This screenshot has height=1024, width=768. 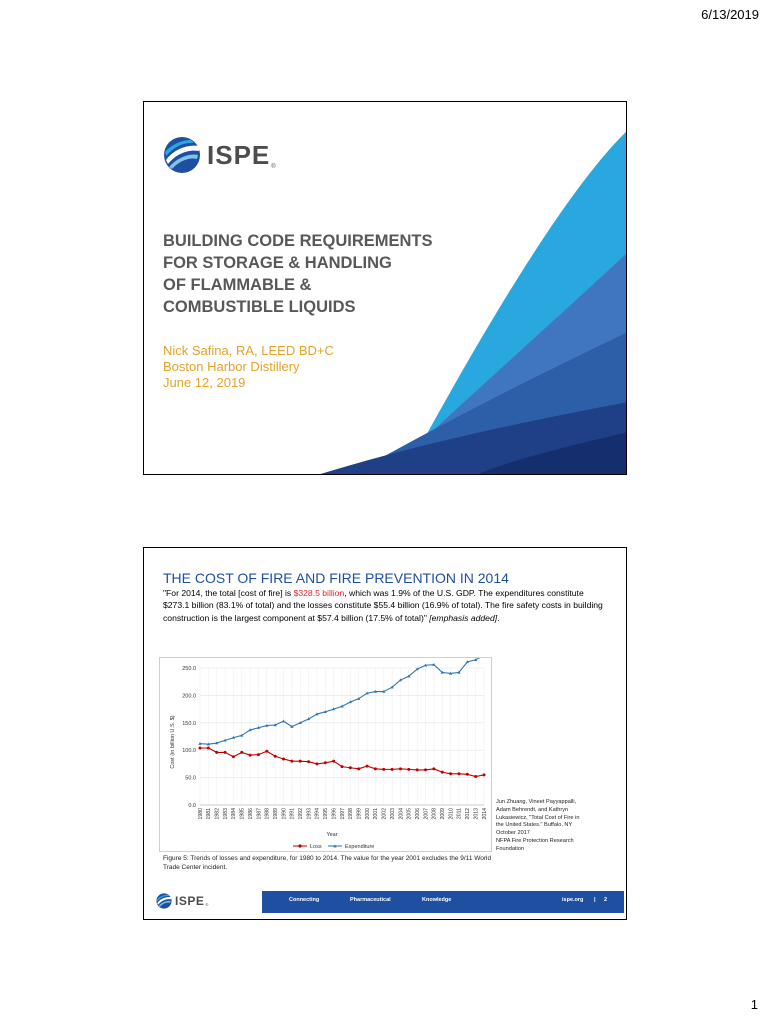 I want to click on presentation-date: June 12, 2019, so click(x=204, y=382).